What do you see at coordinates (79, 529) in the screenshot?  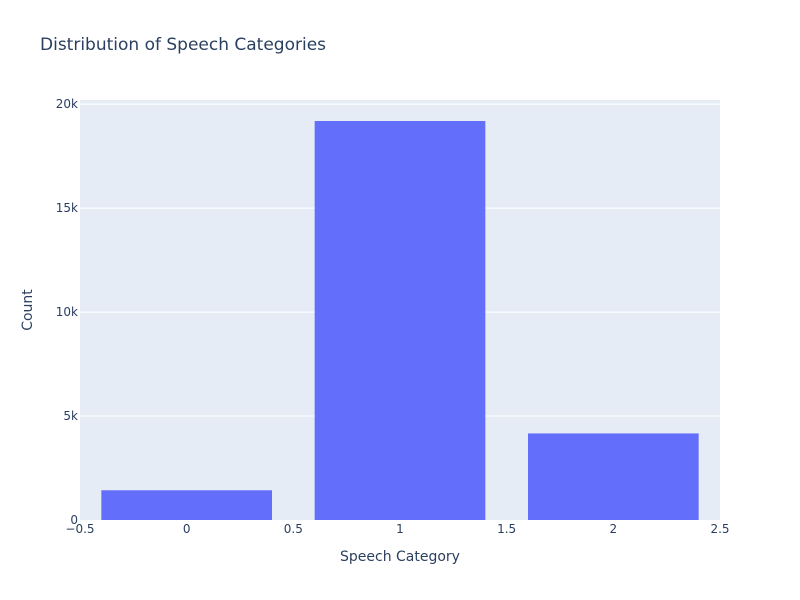 I see `x-tick-label: −0.5` at bounding box center [79, 529].